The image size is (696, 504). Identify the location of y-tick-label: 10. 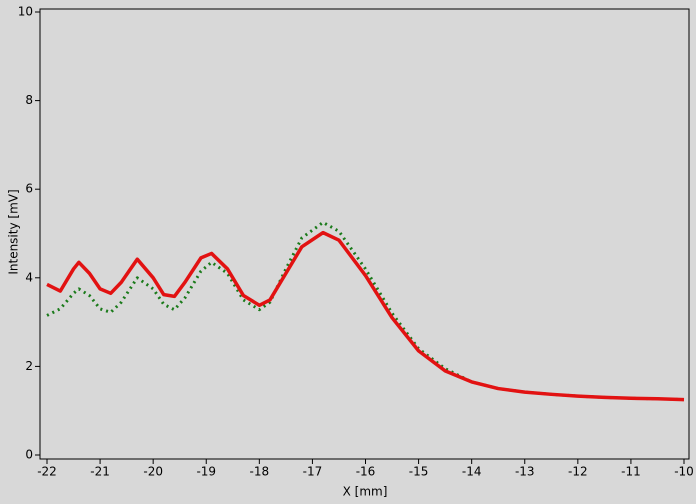
(25, 12).